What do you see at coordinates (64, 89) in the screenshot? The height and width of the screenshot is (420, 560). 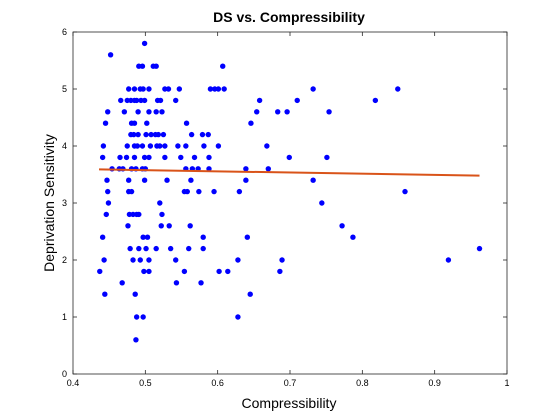 I see `y-tick-label: 5` at bounding box center [64, 89].